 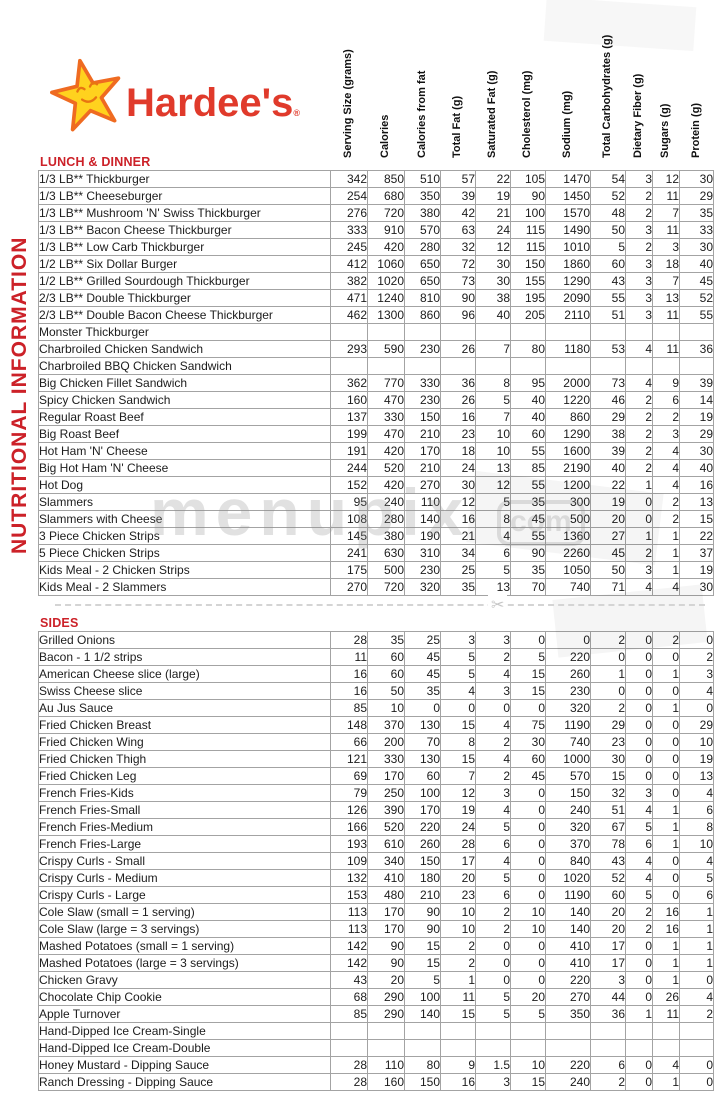 What do you see at coordinates (349, 230) in the screenshot?
I see `value-cell: 333` at bounding box center [349, 230].